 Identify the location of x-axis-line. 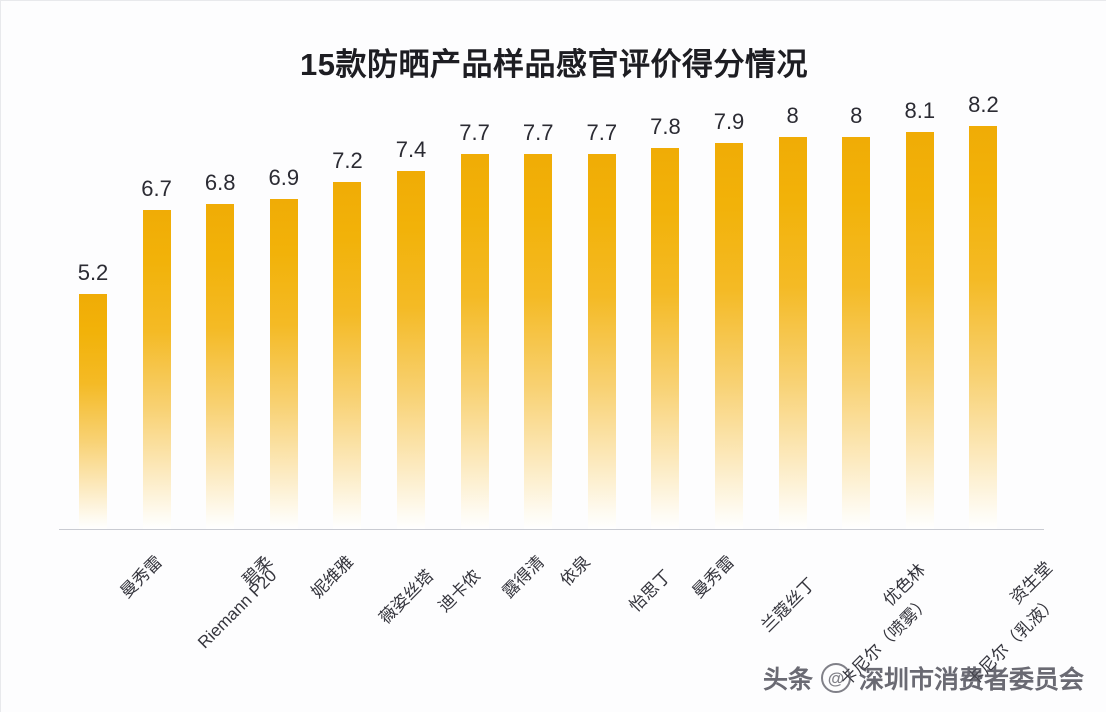
(551, 529).